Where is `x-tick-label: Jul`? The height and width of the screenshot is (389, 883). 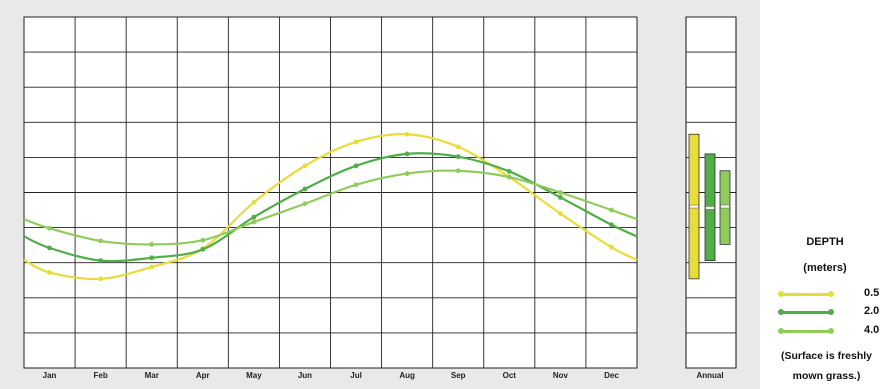 x-tick-label: Jul is located at coordinates (356, 375).